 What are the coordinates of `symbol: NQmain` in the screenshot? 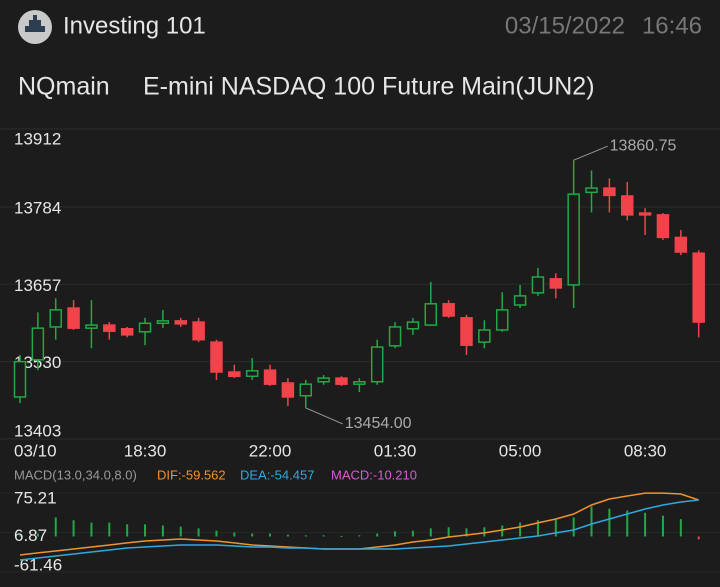 It's located at (64, 87).